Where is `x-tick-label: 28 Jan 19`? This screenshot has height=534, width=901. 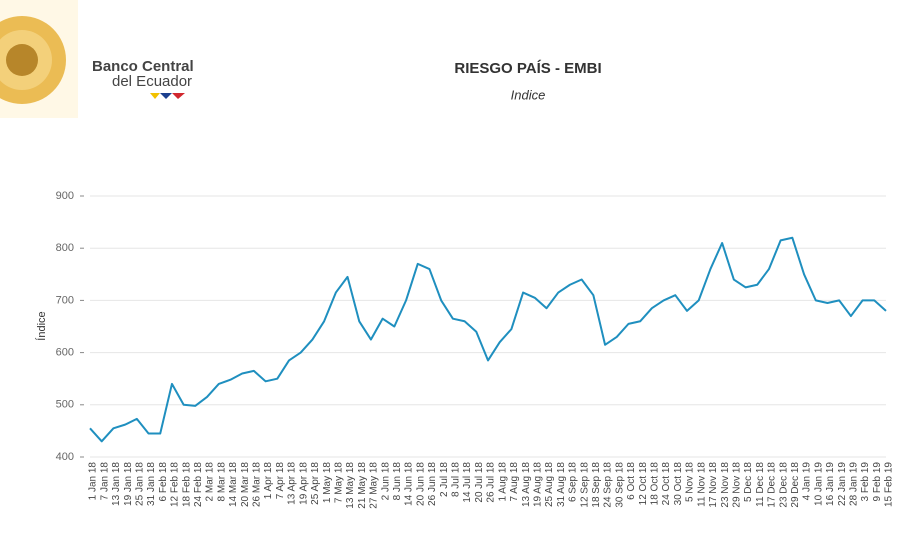 x-tick-label: 28 Jan 19 is located at coordinates (854, 484).